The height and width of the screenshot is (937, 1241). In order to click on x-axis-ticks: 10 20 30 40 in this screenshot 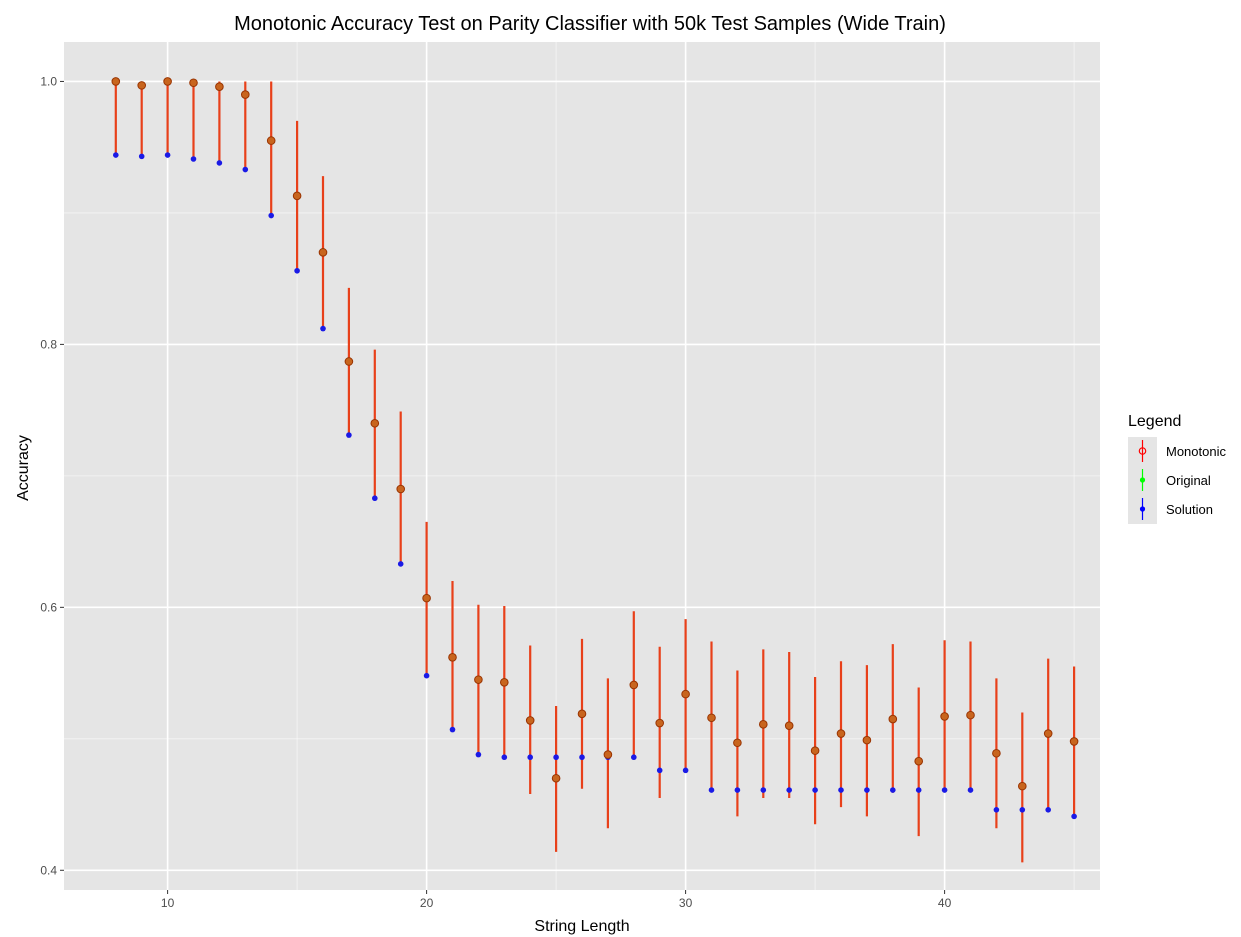, I will do `click(556, 900)`.